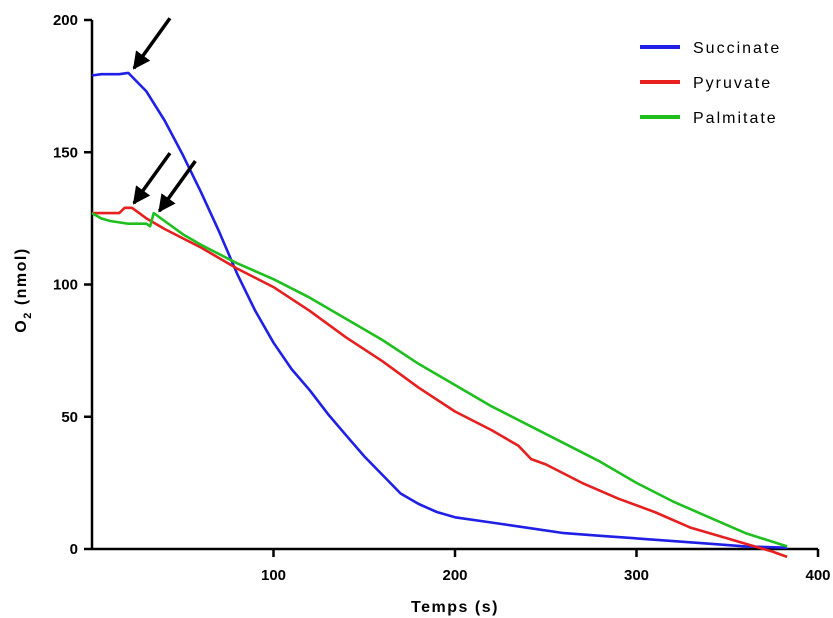 The image size is (833, 618). I want to click on x-tick-label: 400, so click(817, 575).